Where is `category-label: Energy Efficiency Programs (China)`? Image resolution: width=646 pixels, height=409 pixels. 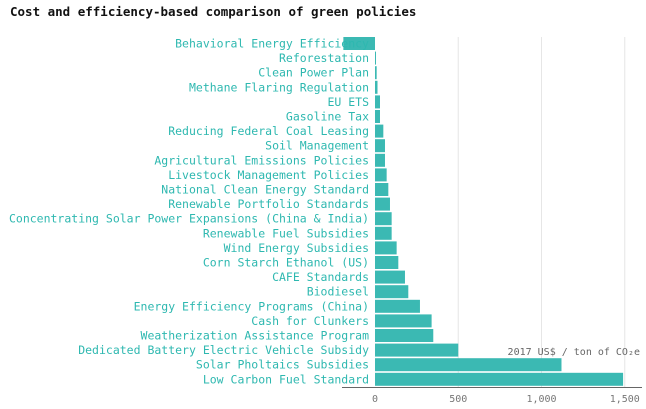 category-label: Energy Efficiency Programs (China) is located at coordinates (251, 306).